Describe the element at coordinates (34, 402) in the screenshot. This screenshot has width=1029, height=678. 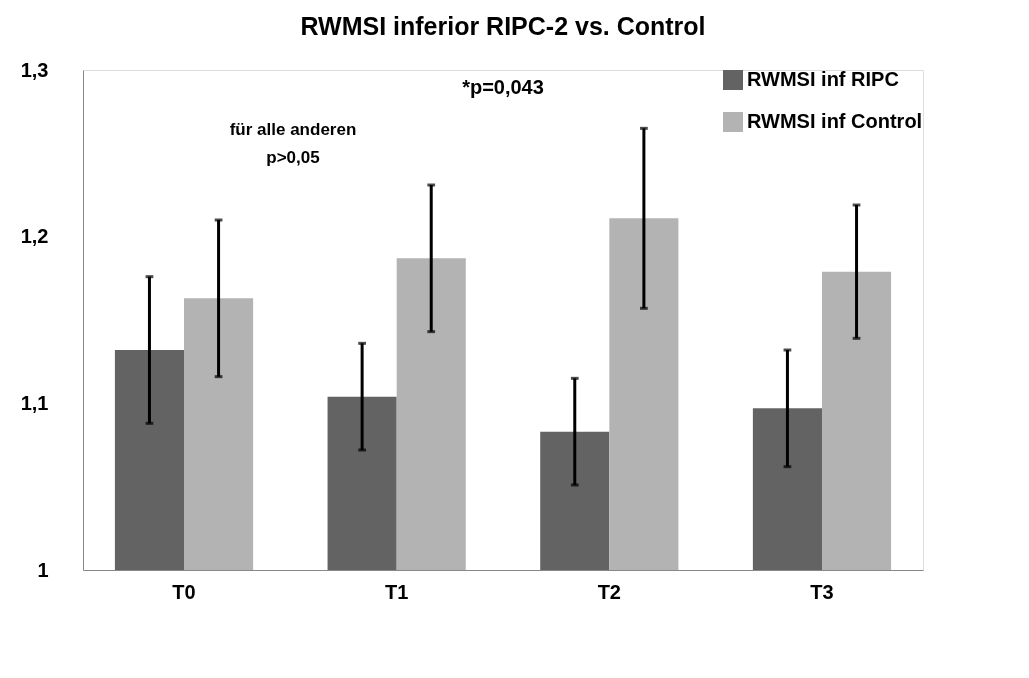
I see `y-tick-label: 1,1` at that location.